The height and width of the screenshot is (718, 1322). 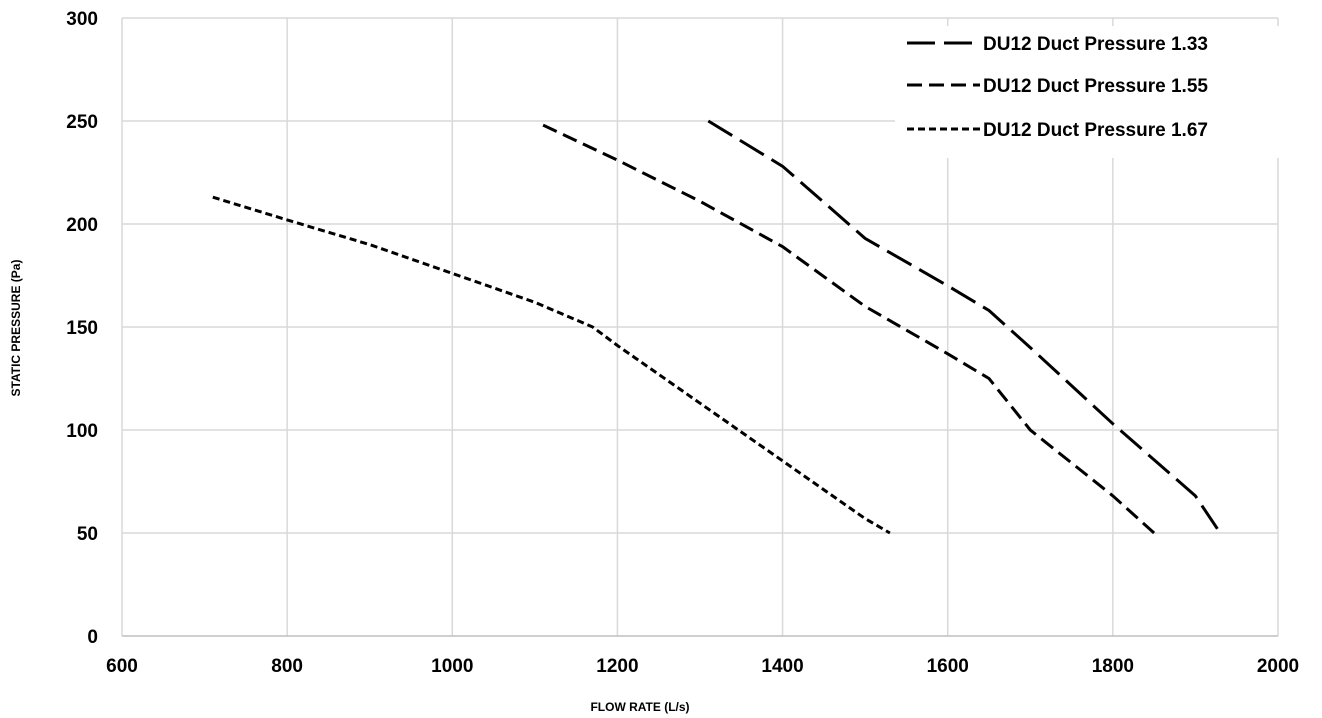 What do you see at coordinates (82, 225) in the screenshot?
I see `y-tick-label: 200` at bounding box center [82, 225].